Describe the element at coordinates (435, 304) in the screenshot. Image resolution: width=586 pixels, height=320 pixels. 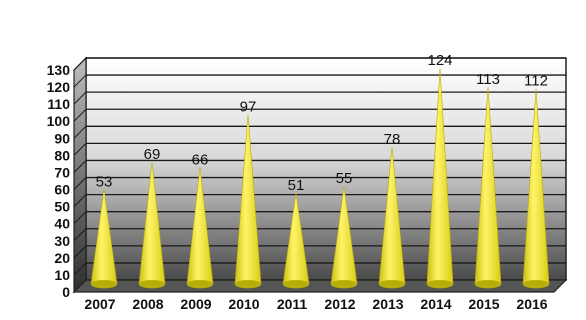
I see `x-tick-label: 2014` at that location.